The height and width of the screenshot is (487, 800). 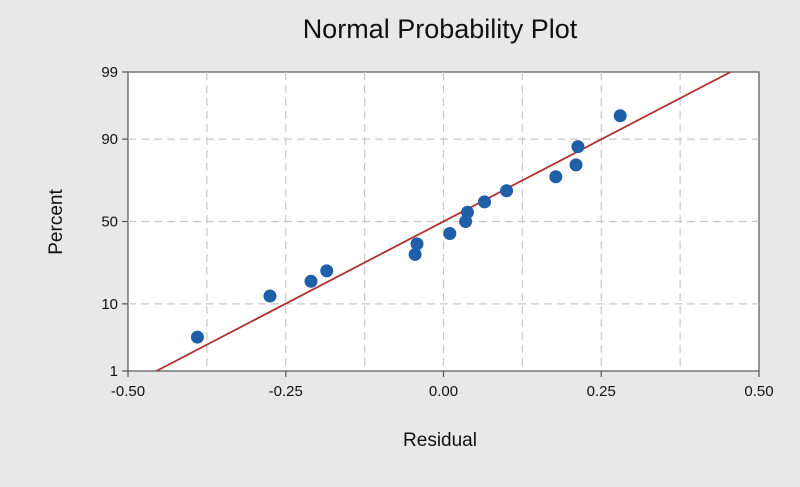 What do you see at coordinates (128, 391) in the screenshot?
I see `x-tick-label: -0.50` at bounding box center [128, 391].